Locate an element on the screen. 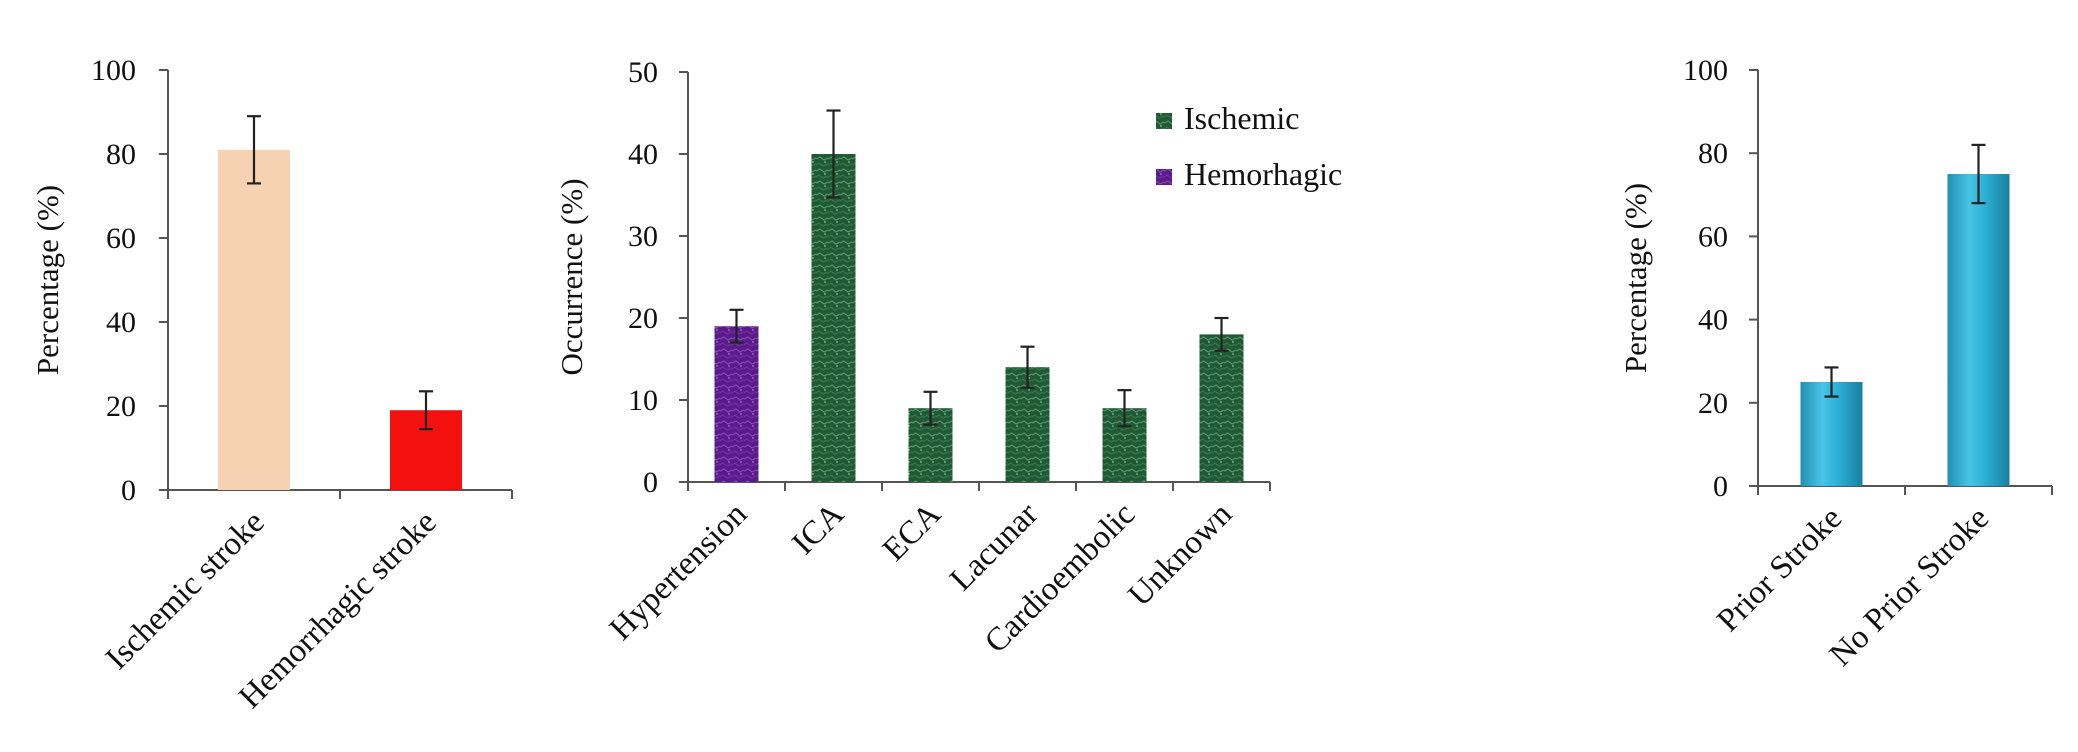  x-category-label: Unknown is located at coordinates (1181, 555).